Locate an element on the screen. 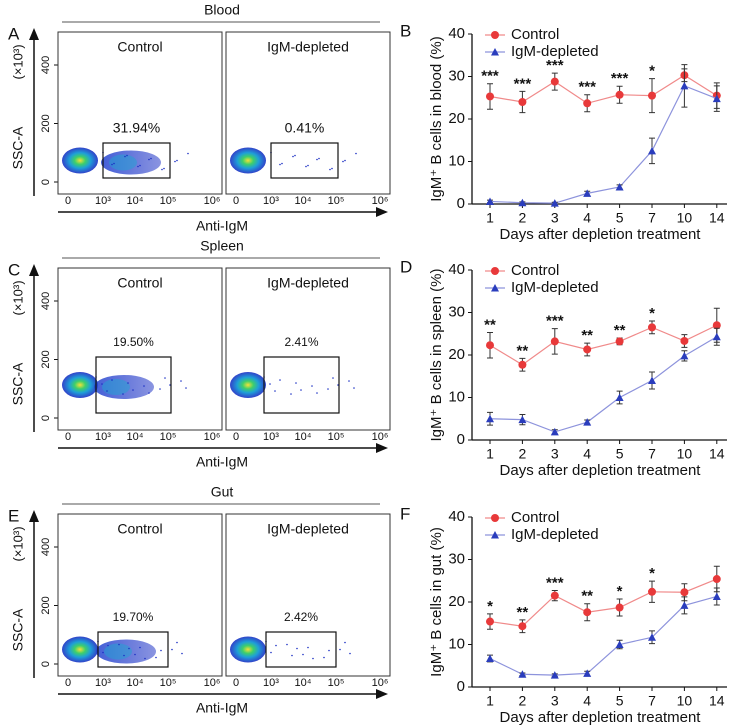 The height and width of the screenshot is (728, 735). panel-letter: F is located at coordinates (405, 513).